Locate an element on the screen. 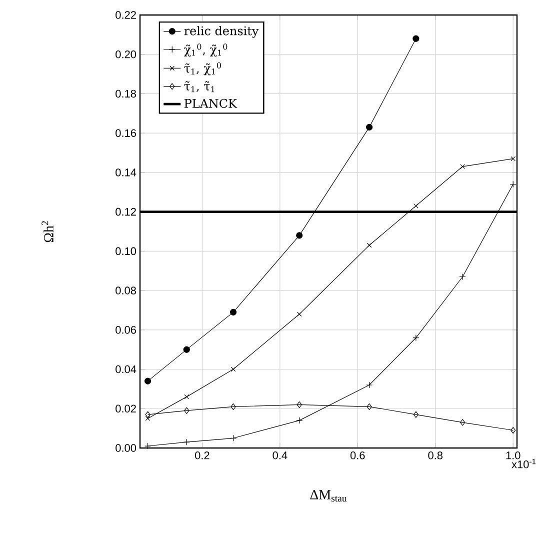 The width and height of the screenshot is (556, 541). x-tick-label: 0.2 is located at coordinates (202, 456).